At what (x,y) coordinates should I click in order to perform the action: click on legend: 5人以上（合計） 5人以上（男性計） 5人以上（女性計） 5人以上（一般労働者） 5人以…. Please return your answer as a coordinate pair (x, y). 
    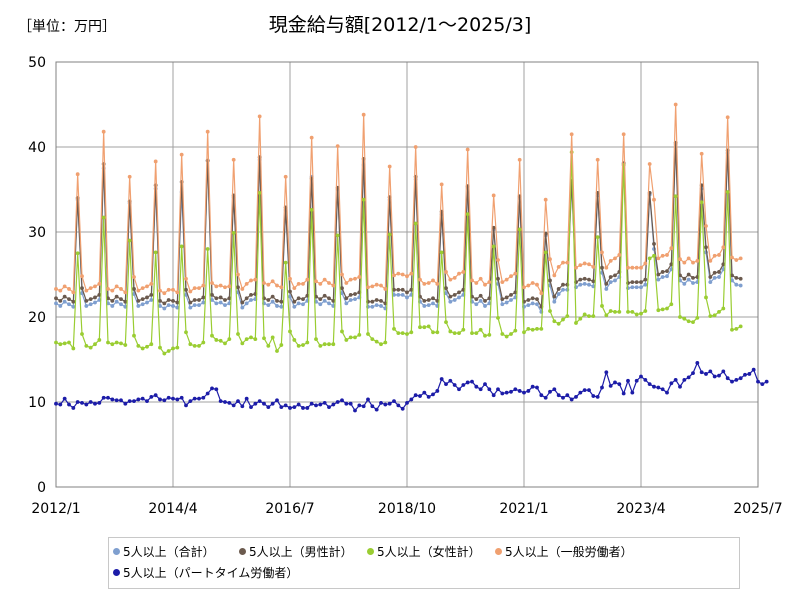
    Looking at the image, I should click on (424, 563).